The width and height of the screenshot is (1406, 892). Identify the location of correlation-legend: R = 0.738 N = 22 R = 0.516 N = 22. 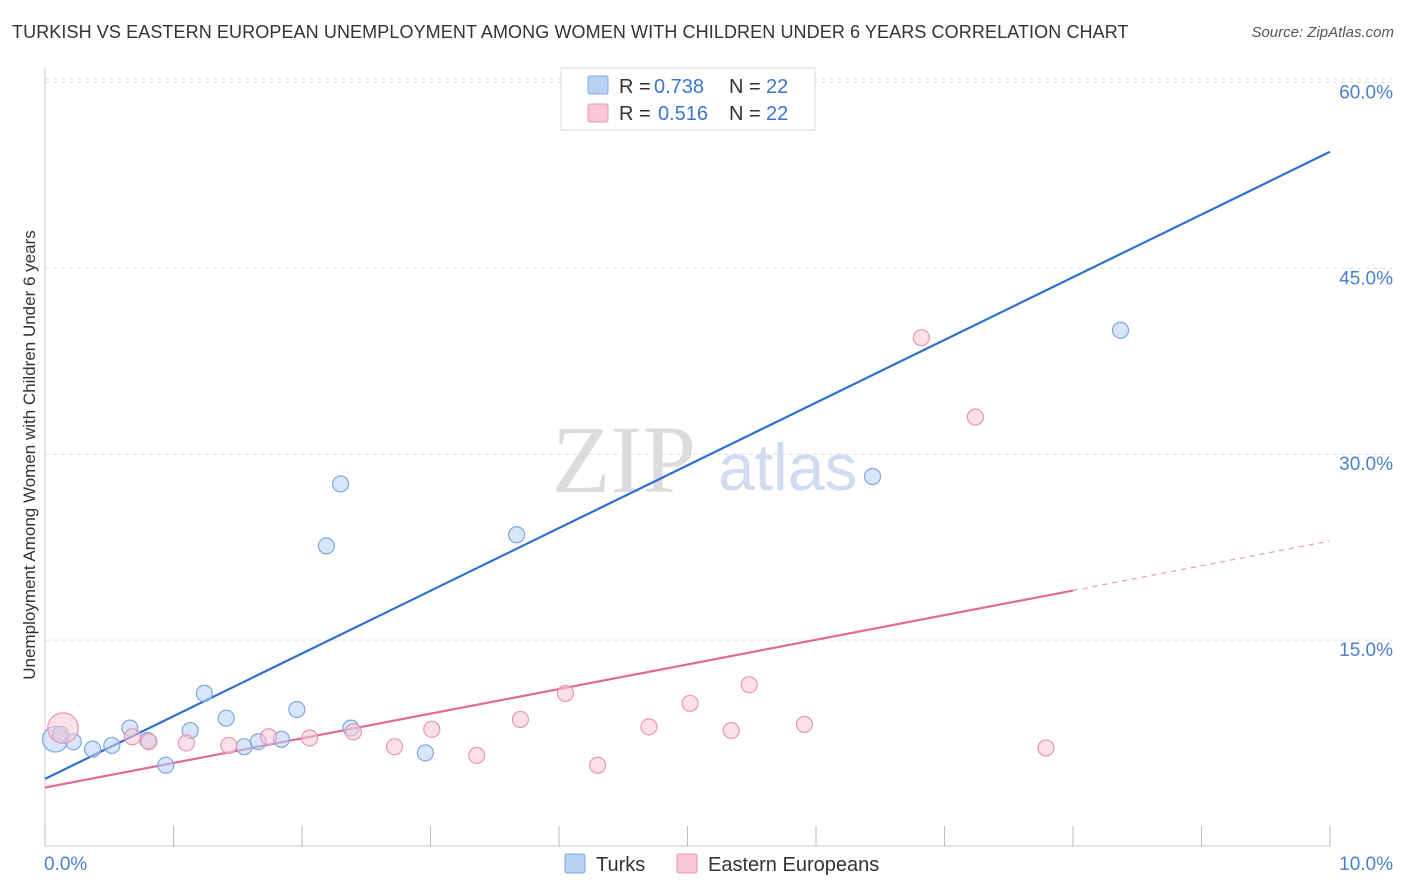
(688, 99).